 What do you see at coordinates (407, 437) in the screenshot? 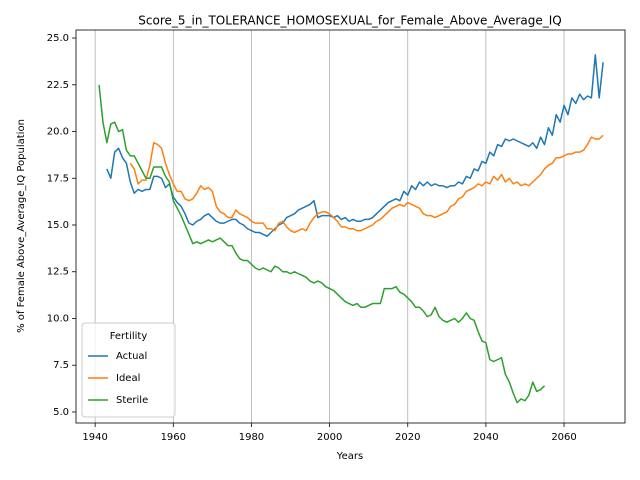
I see `x-tick-label: 2020` at bounding box center [407, 437].